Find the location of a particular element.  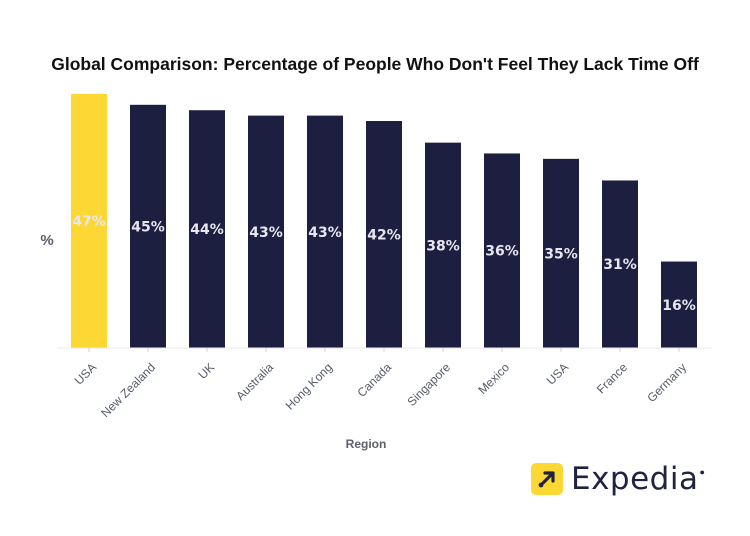

x-tick-label: France is located at coordinates (612, 378).